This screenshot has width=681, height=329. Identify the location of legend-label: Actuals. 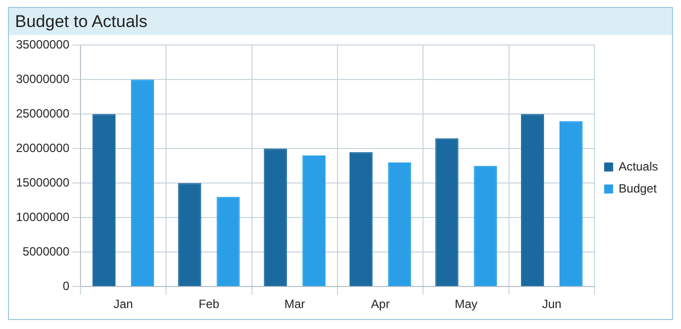
(638, 166).